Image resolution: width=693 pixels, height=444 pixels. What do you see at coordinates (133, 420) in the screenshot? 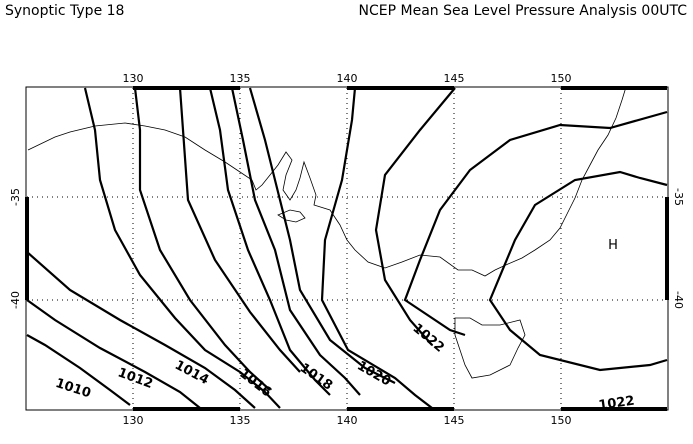
I see `lon-tick-bottom: 130` at bounding box center [133, 420].